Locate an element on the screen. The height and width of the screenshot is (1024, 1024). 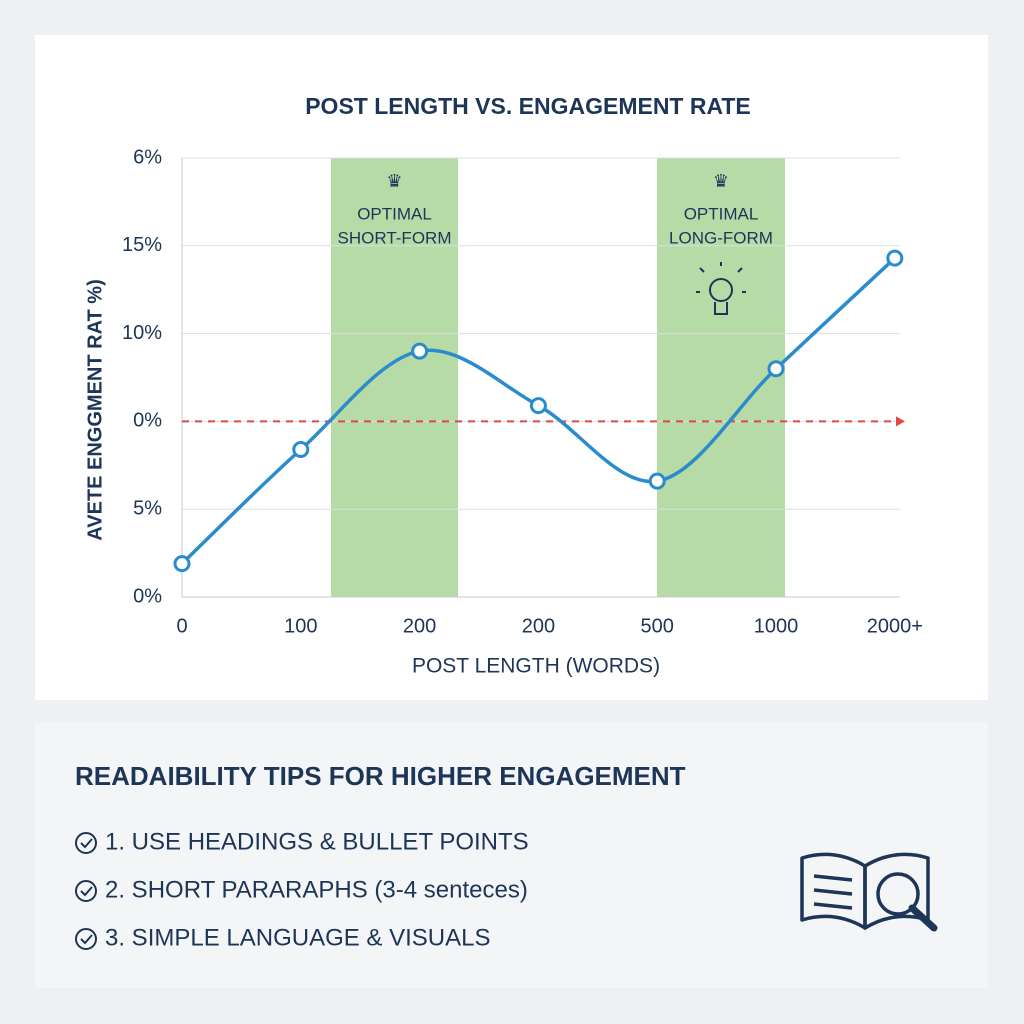
x-tick-label: 500 is located at coordinates (657, 626).